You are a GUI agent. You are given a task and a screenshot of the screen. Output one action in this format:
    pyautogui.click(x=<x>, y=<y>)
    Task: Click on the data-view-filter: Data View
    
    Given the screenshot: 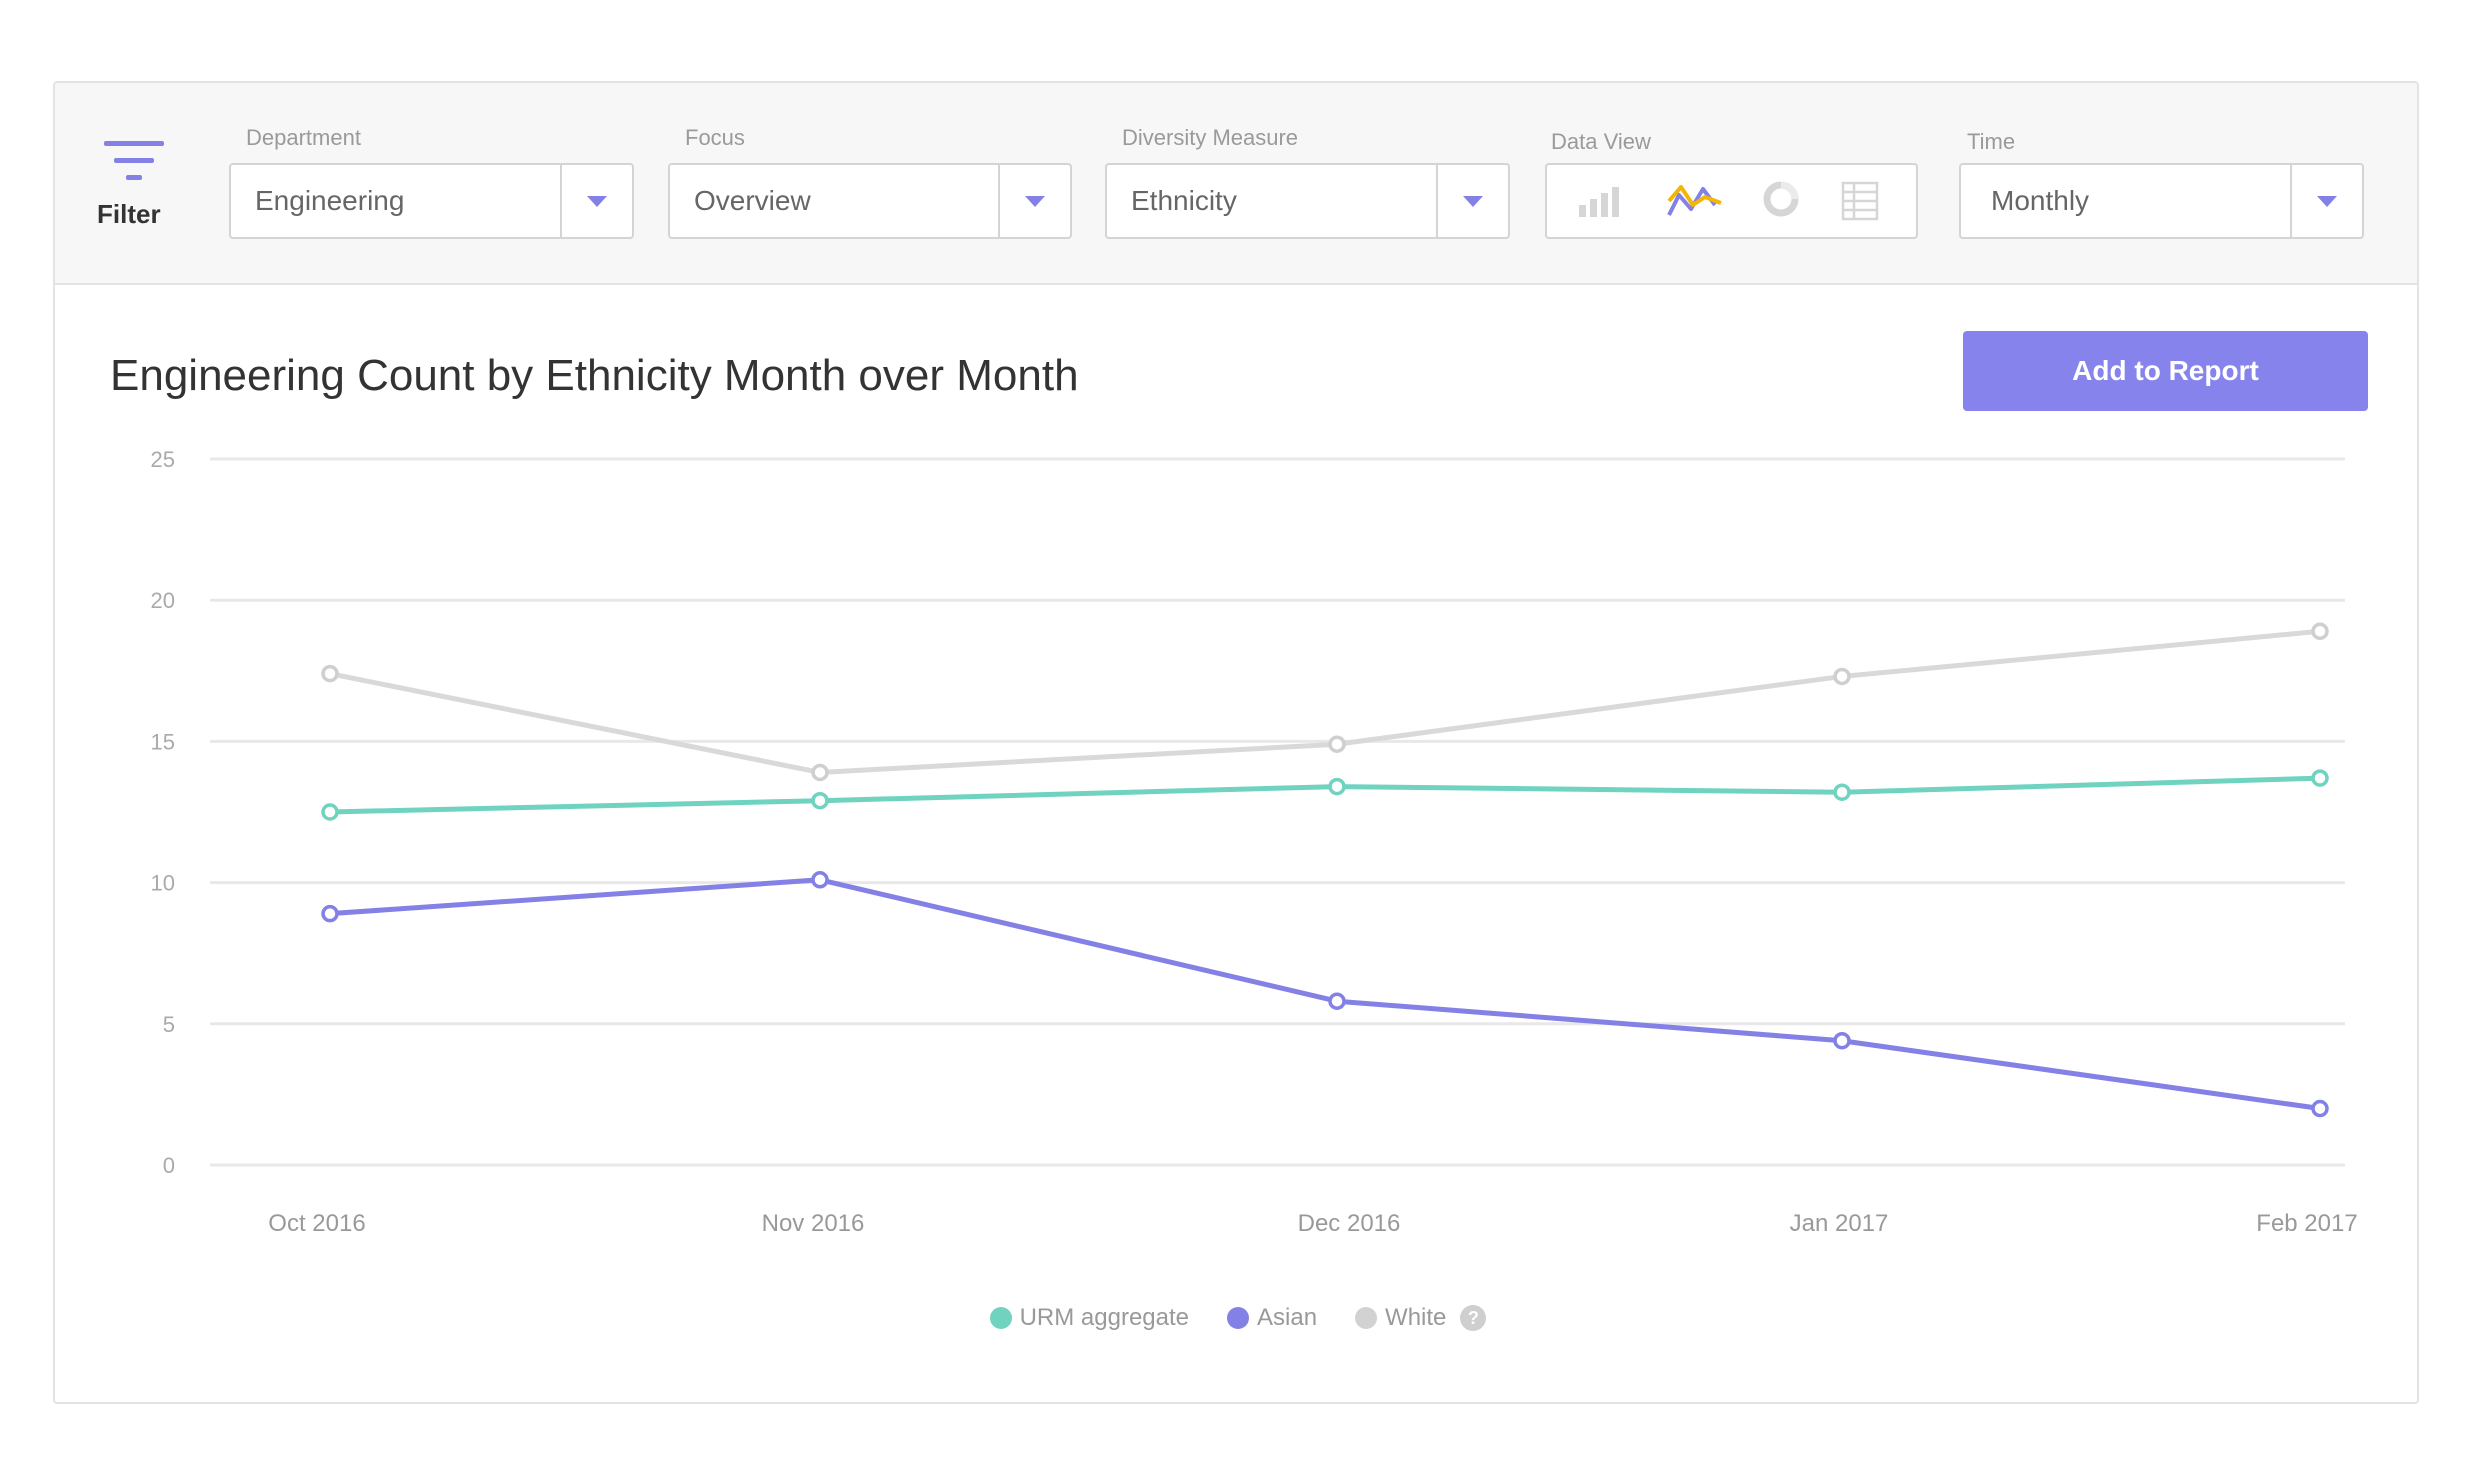 What is the action you would take?
    pyautogui.click(x=1597, y=142)
    